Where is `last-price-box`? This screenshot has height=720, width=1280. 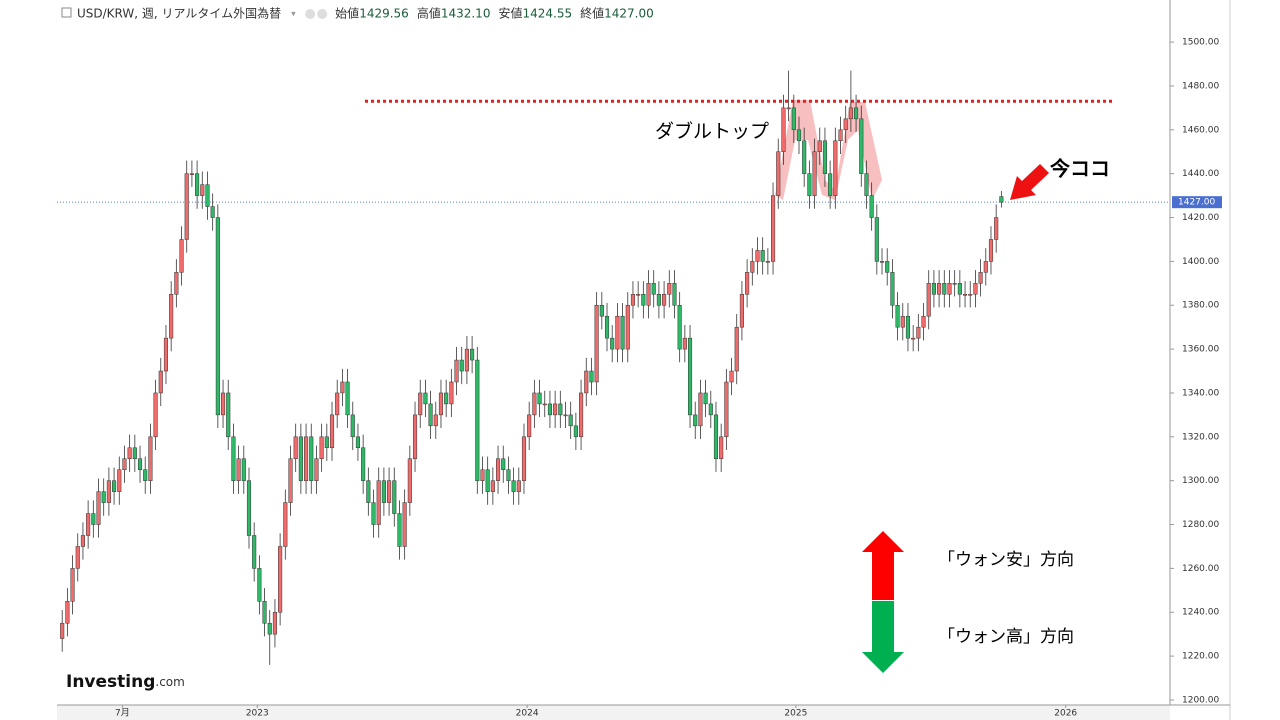 last-price-box is located at coordinates (1197, 202).